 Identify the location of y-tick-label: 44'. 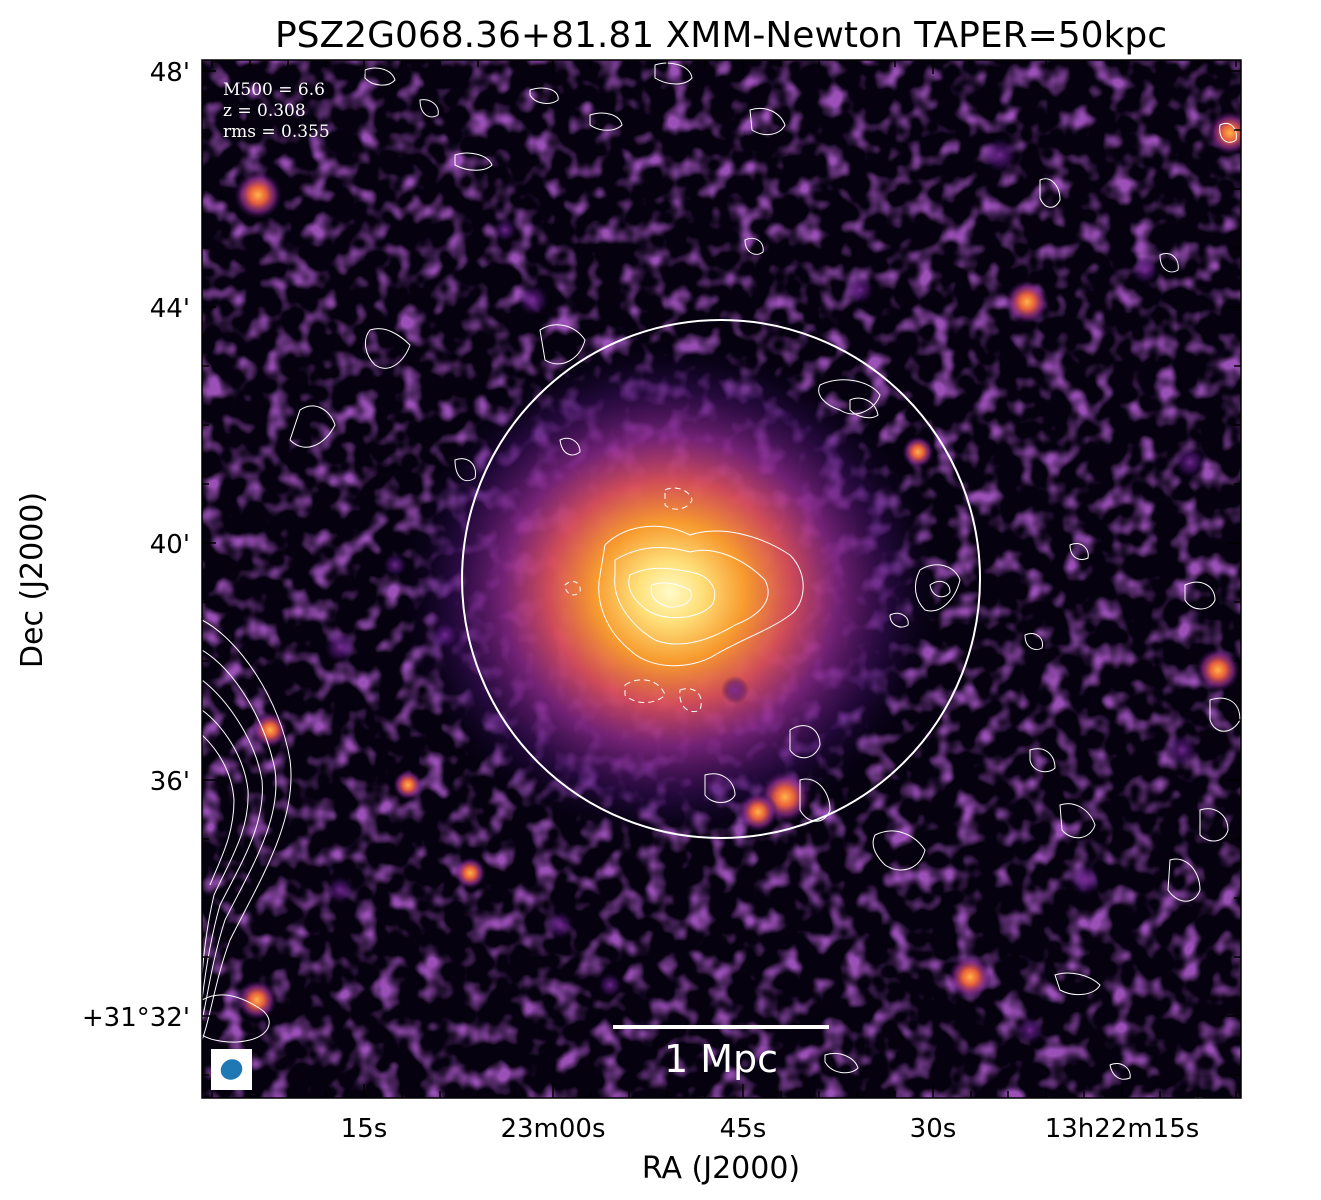
(170, 309).